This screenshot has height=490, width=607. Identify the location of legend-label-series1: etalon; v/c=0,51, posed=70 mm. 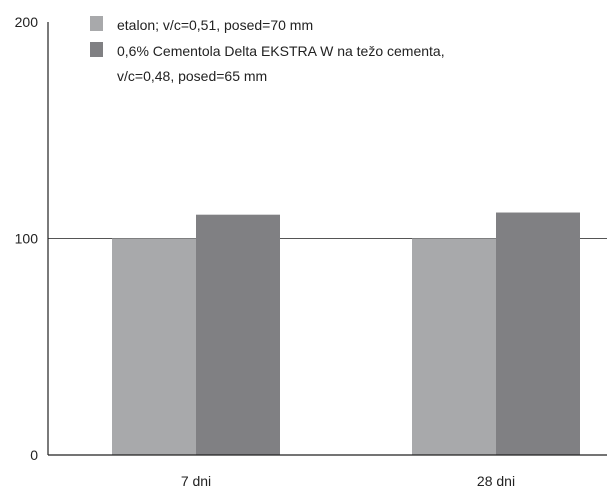
(215, 25).